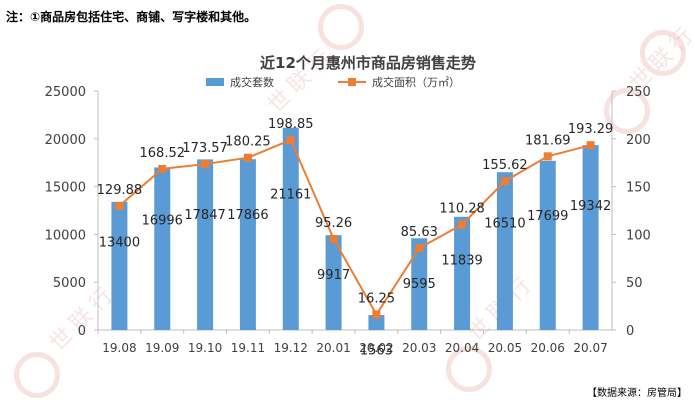  Describe the element at coordinates (630, 331) in the screenshot. I see `y-tick-label-right: 0` at that location.